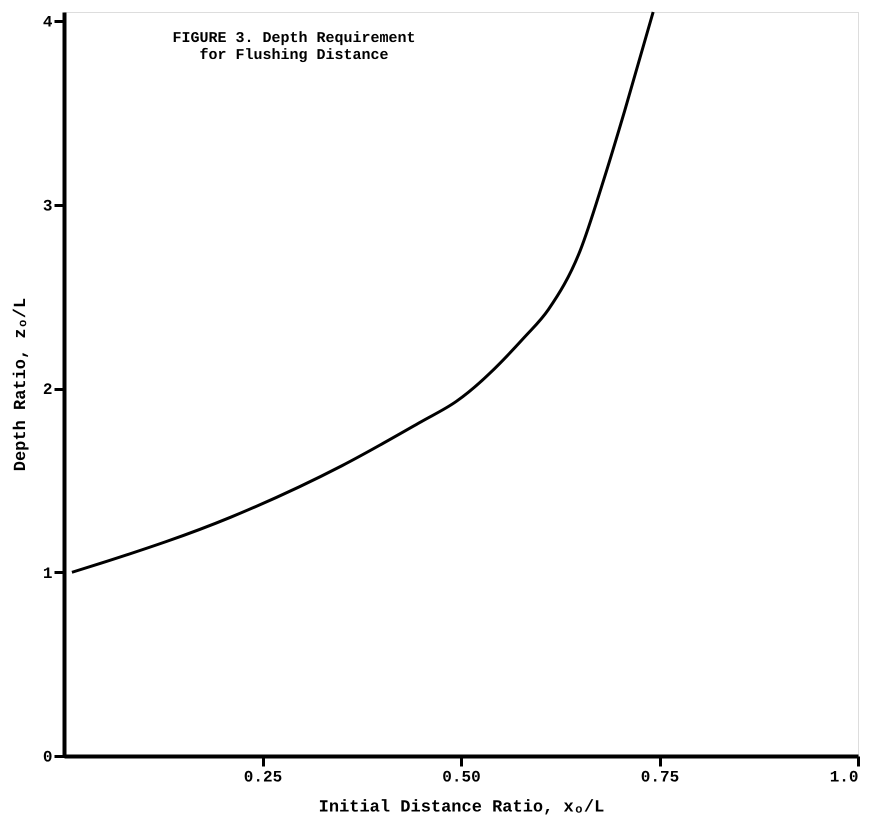 The width and height of the screenshot is (890, 824). Describe the element at coordinates (47, 206) in the screenshot. I see `y-tick-label: 3` at that location.